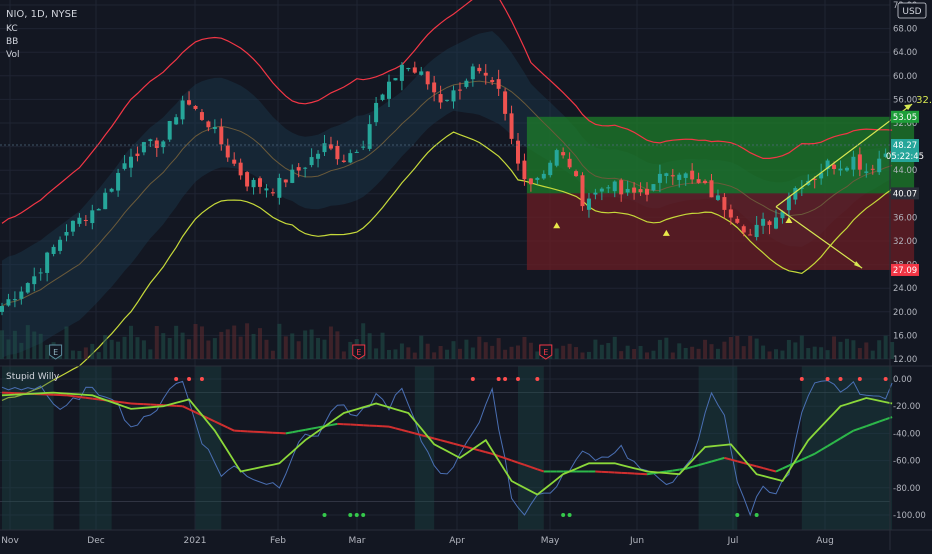 This screenshot has width=932, height=554. What do you see at coordinates (41, 14) in the screenshot?
I see `symbol-title: NIO, 1D, NYSE` at bounding box center [41, 14].